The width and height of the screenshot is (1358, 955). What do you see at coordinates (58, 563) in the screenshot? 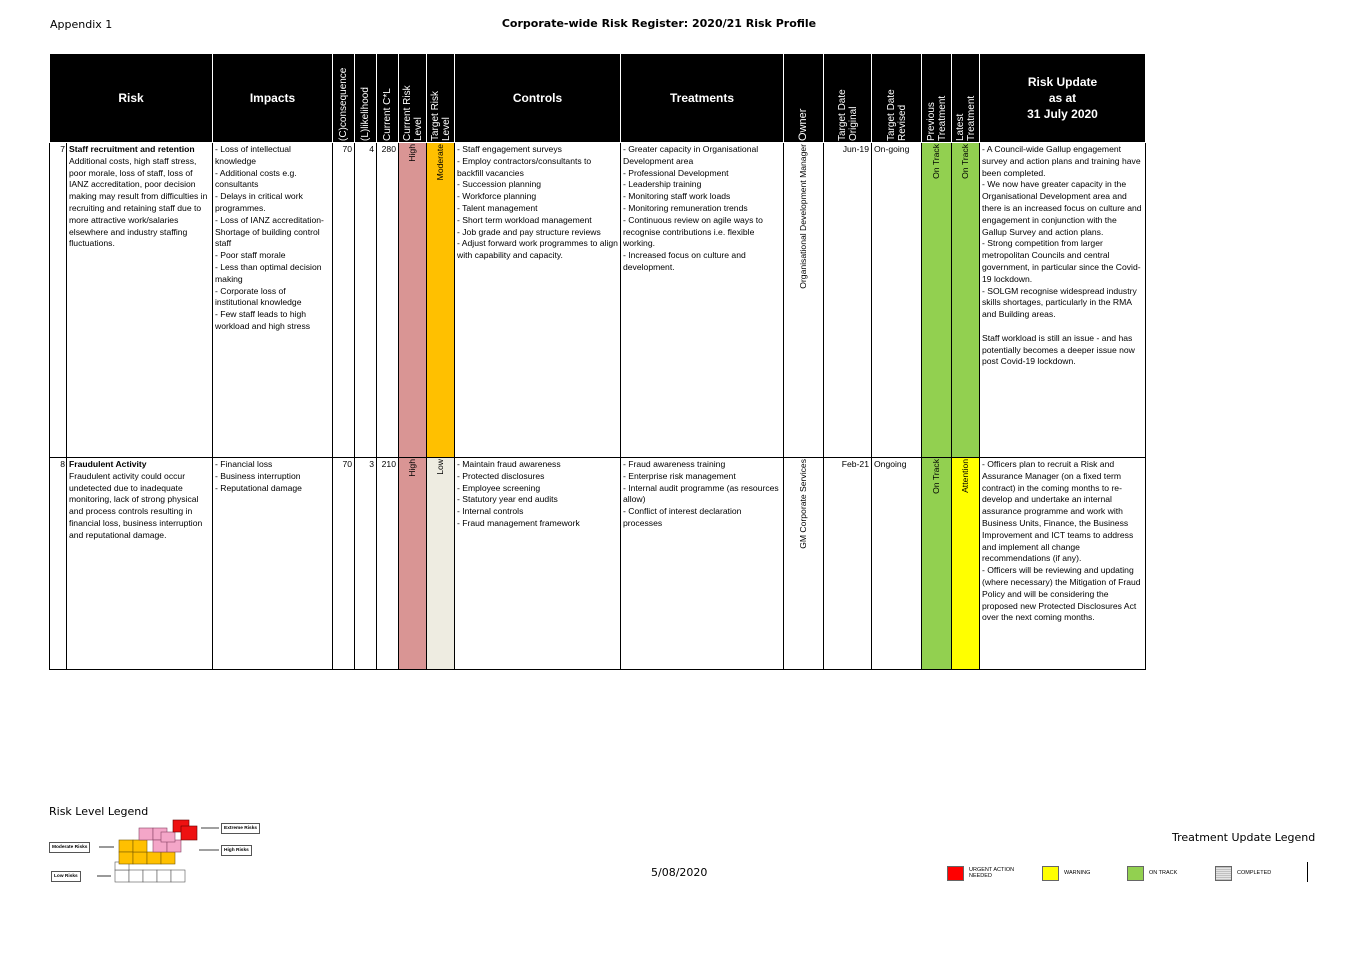
I see `risk-number: 8` at bounding box center [58, 563].